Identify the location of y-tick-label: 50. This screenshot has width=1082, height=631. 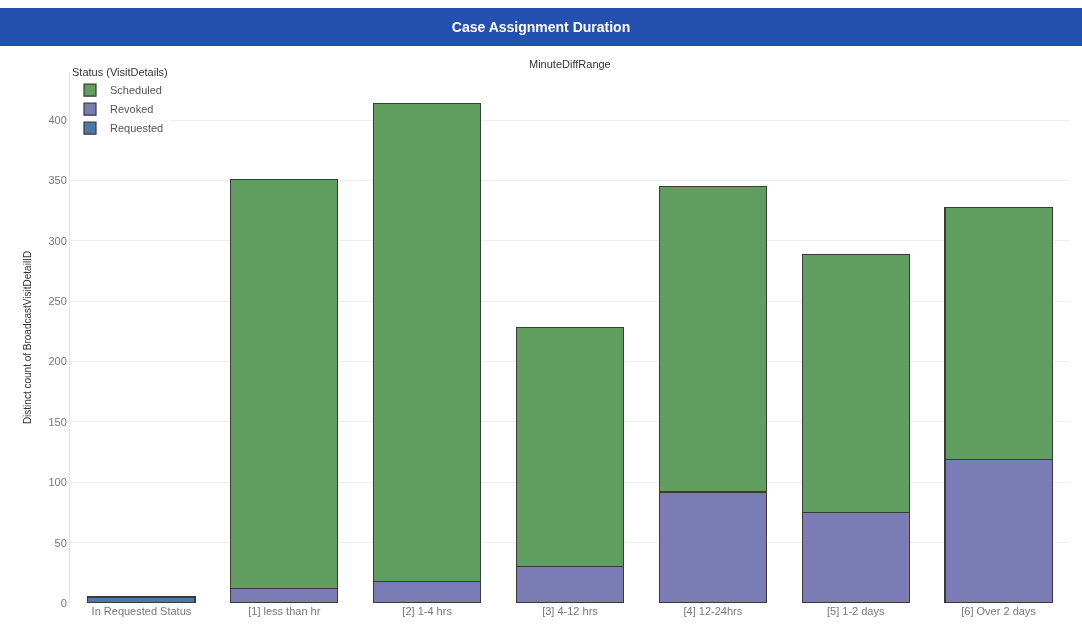
(60, 542).